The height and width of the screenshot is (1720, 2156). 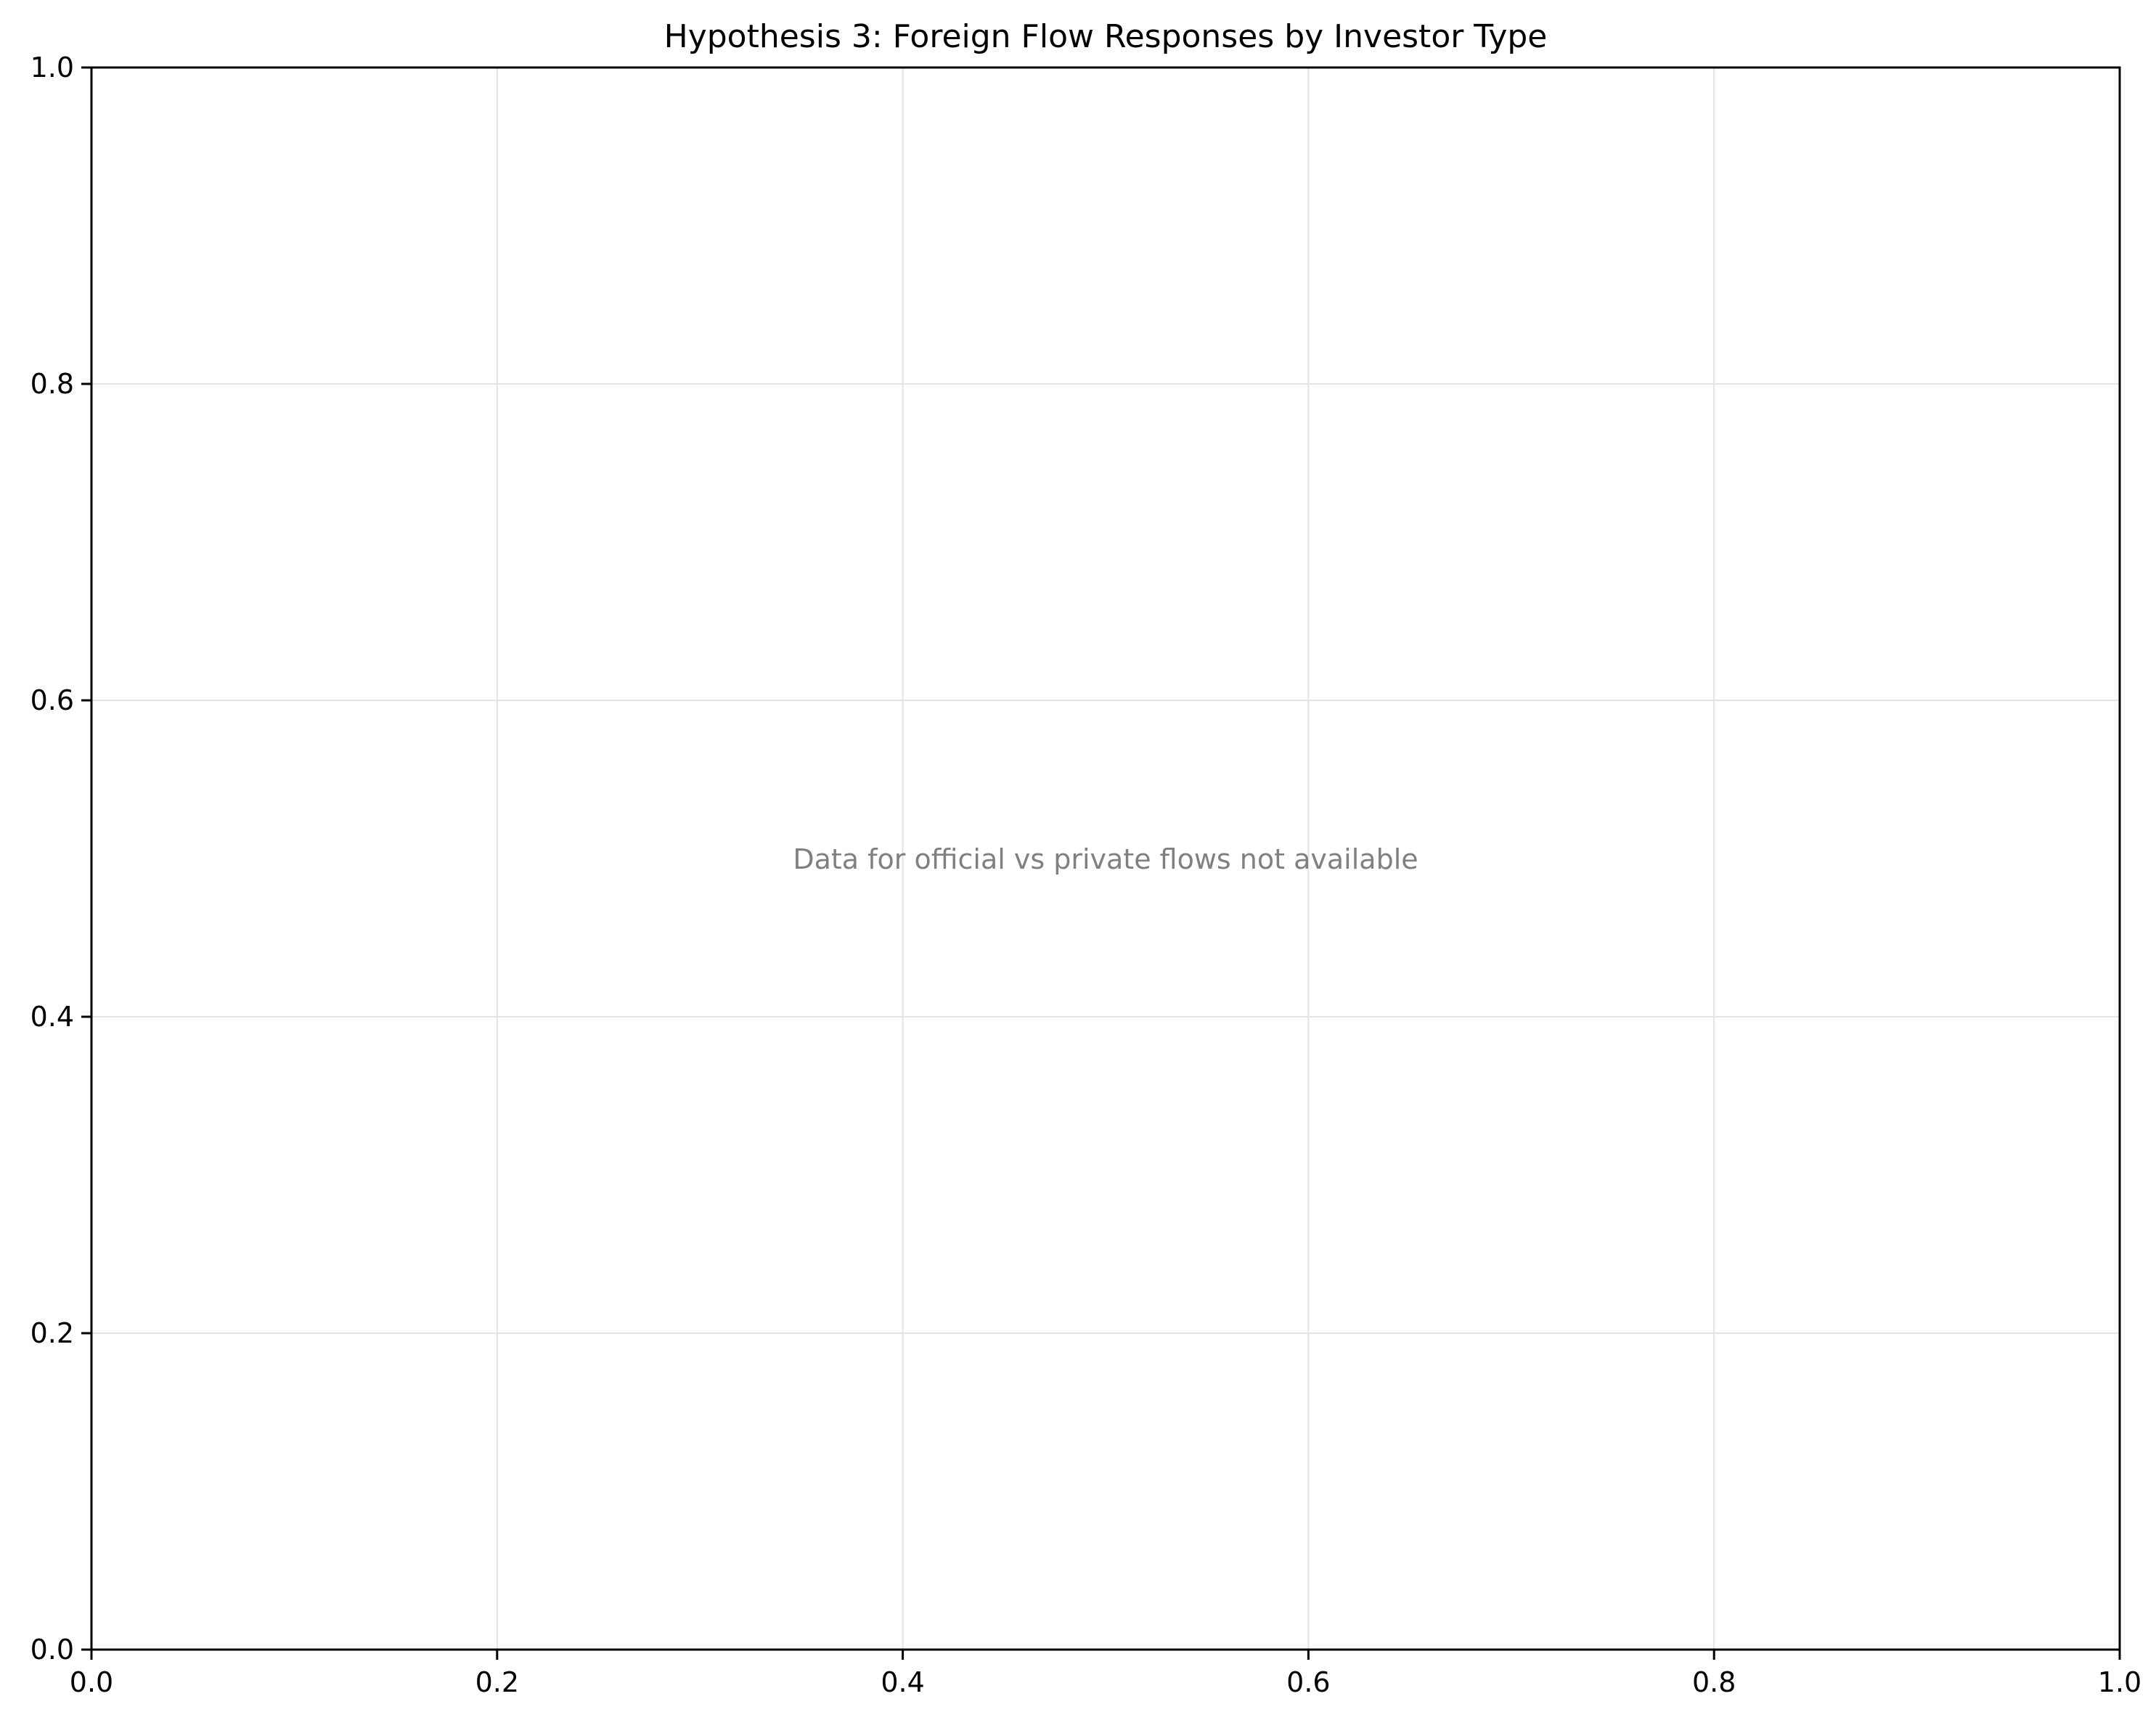 I want to click on y-tick-label: 0.2, so click(x=52, y=1333).